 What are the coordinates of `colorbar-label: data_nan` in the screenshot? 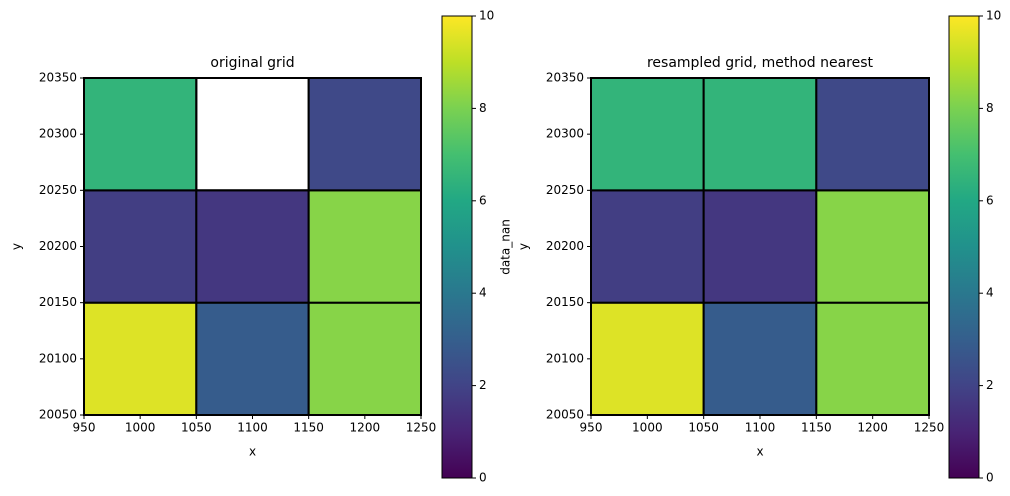 It's located at (506, 247).